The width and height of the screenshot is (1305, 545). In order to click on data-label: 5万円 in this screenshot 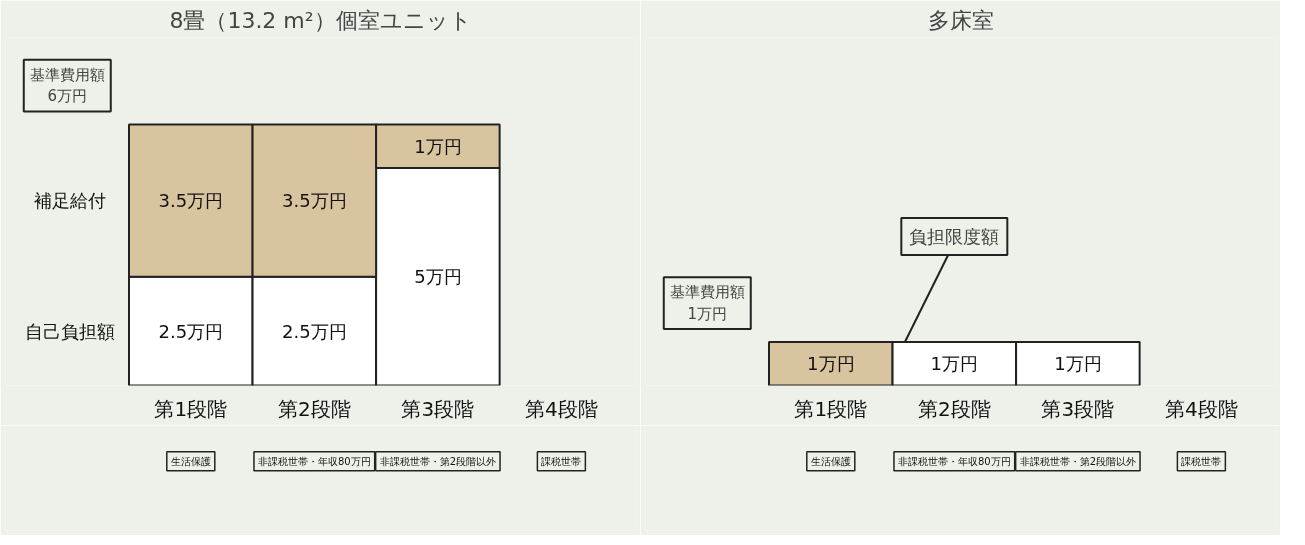, I will do `click(438, 277)`.